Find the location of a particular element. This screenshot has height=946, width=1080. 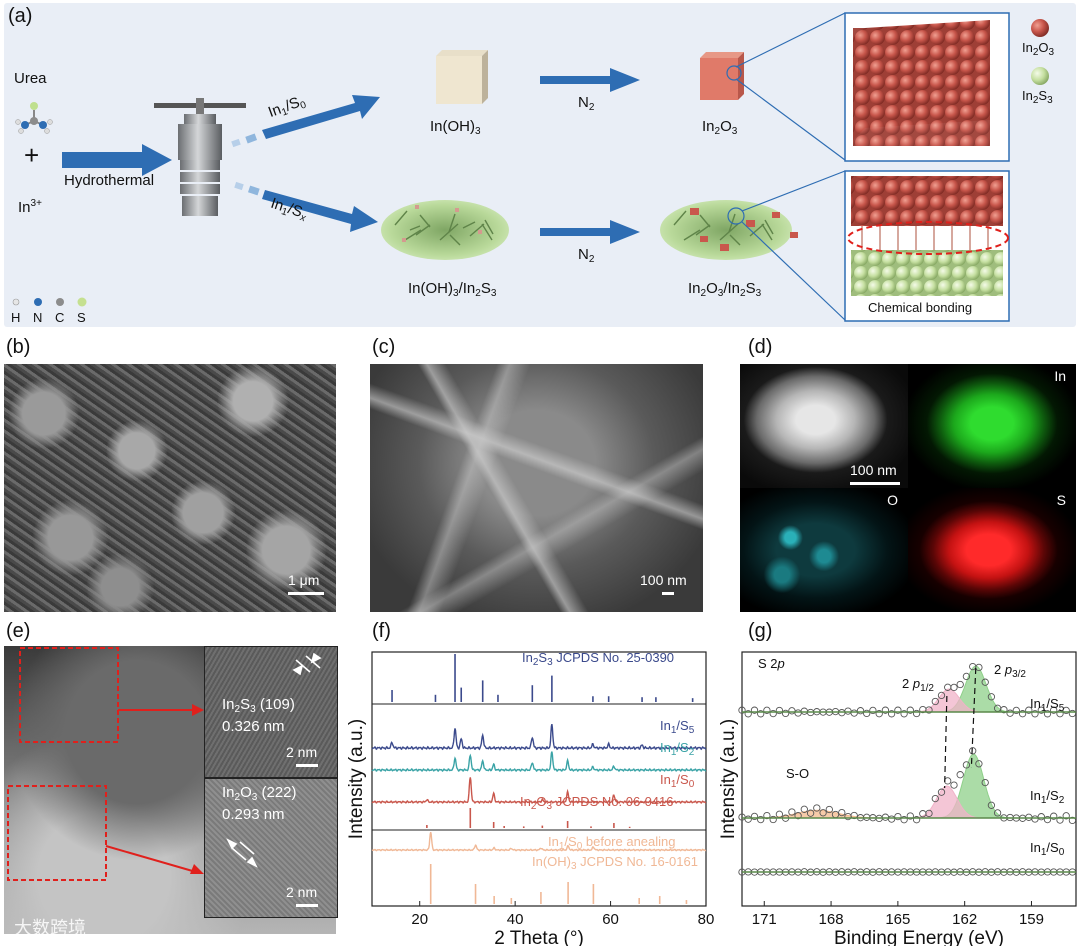

xrd-x-tick-label: 40 is located at coordinates (515, 919).